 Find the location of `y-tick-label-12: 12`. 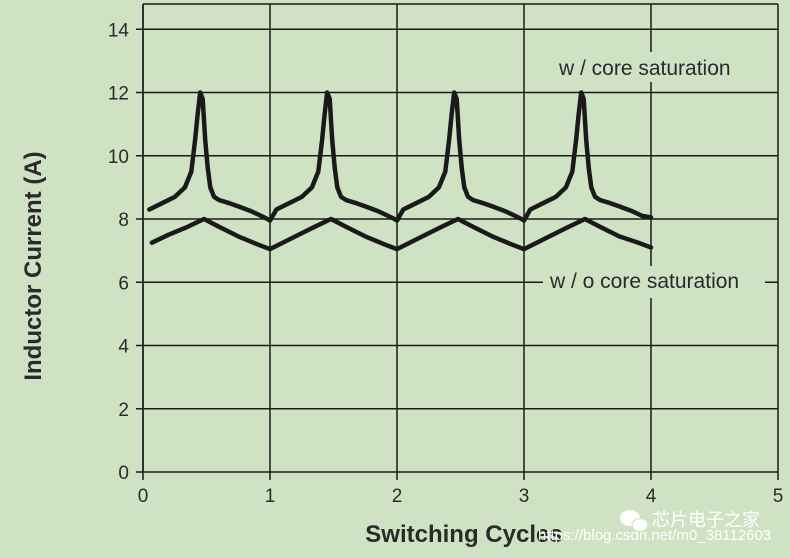

y-tick-label-12: 12 is located at coordinates (118, 94).